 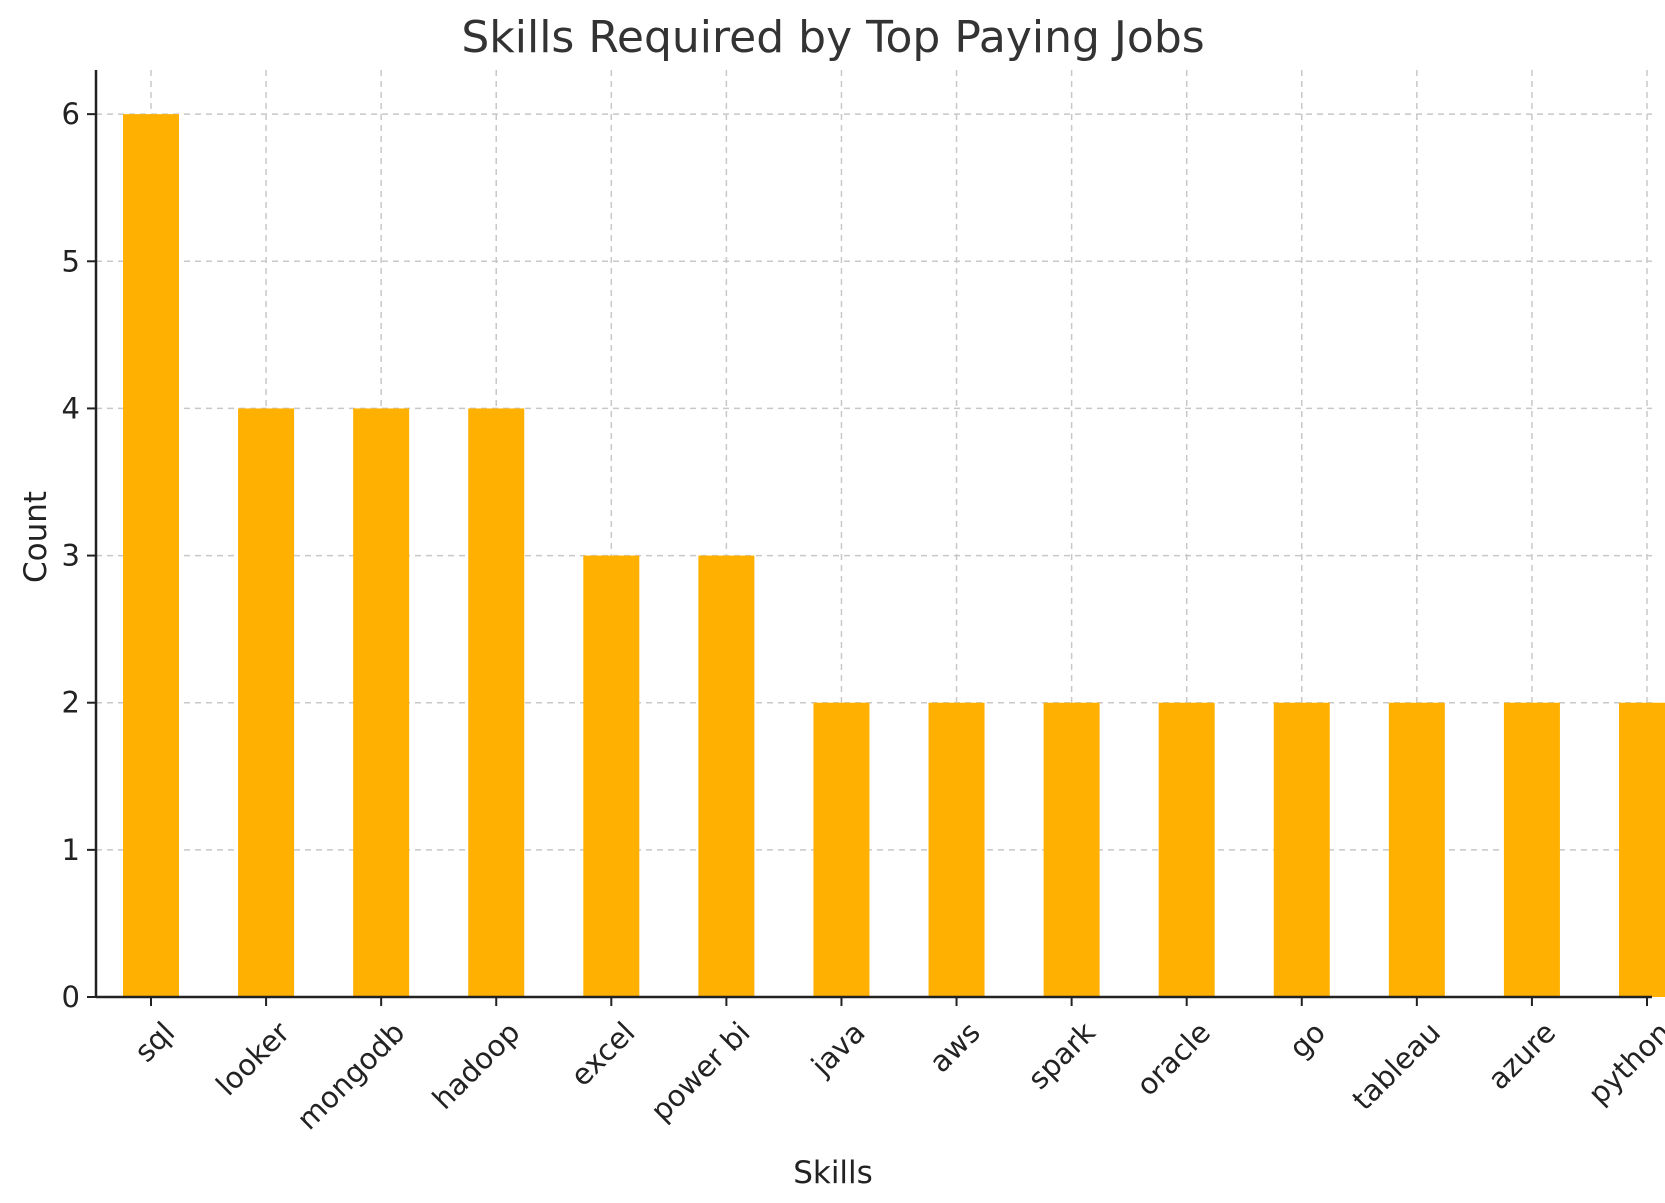 I want to click on y-tick-label: 4, so click(x=71, y=408).